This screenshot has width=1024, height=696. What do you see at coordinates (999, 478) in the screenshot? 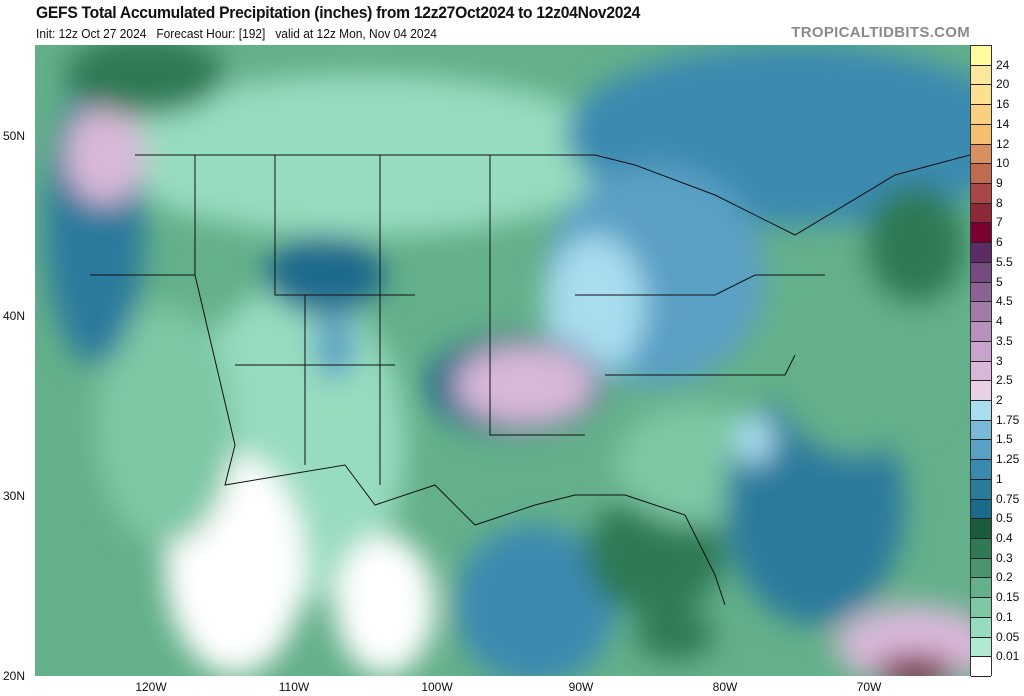
I see `colorbar-label: 1` at bounding box center [999, 478].